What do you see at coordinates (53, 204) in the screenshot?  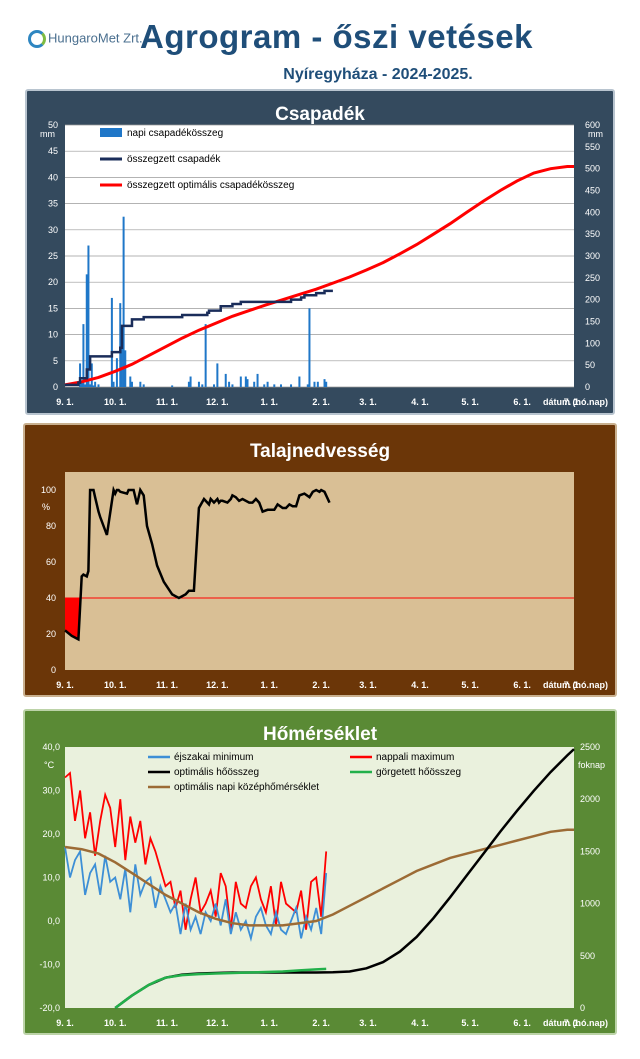 I see `y-tick-label-left: 35` at bounding box center [53, 204].